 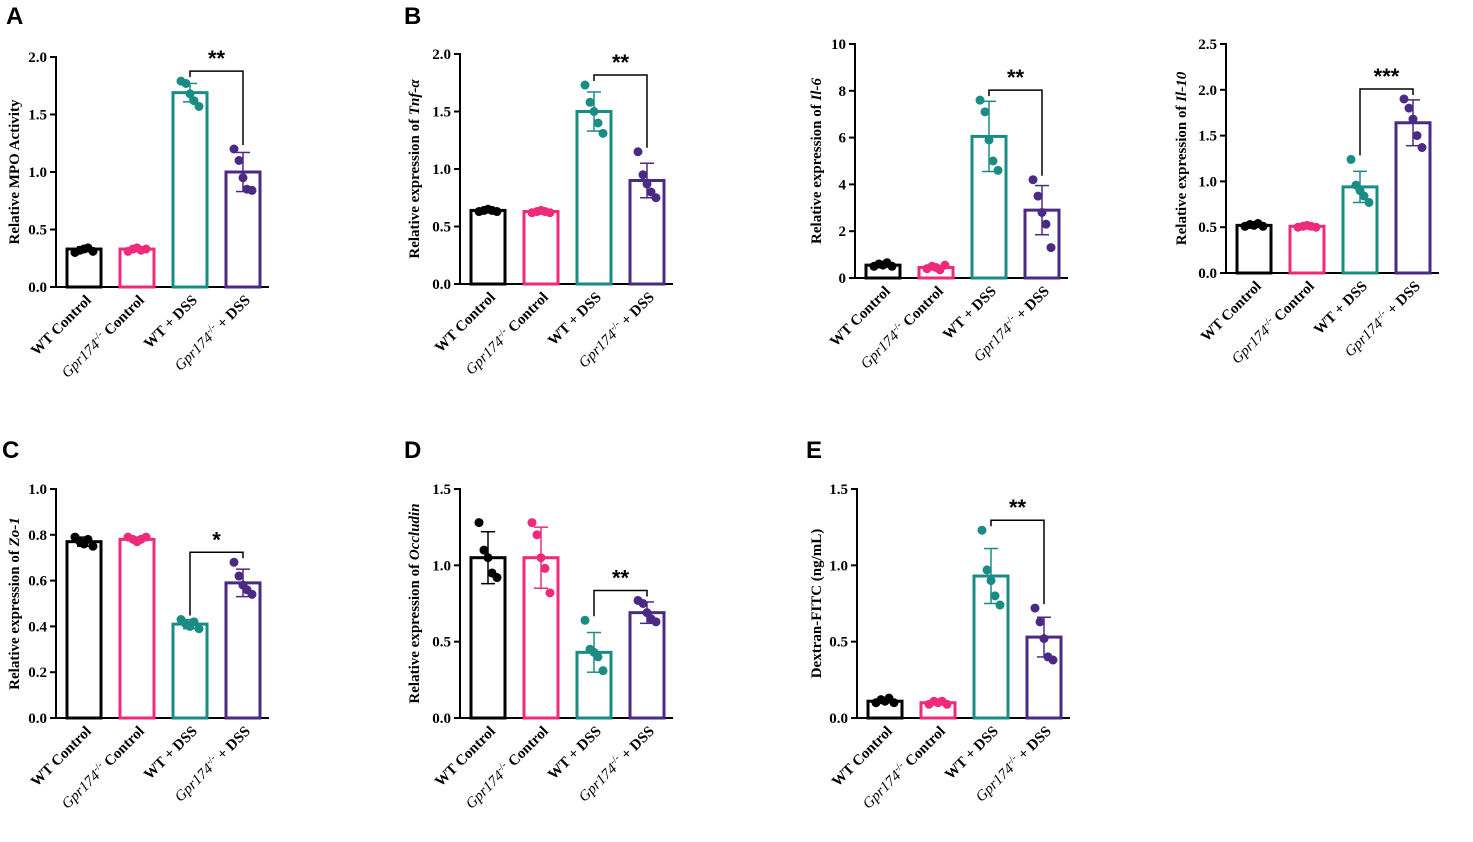 What do you see at coordinates (817, 161) in the screenshot?
I see `y-axis-label: Relative expression of Il-6` at bounding box center [817, 161].